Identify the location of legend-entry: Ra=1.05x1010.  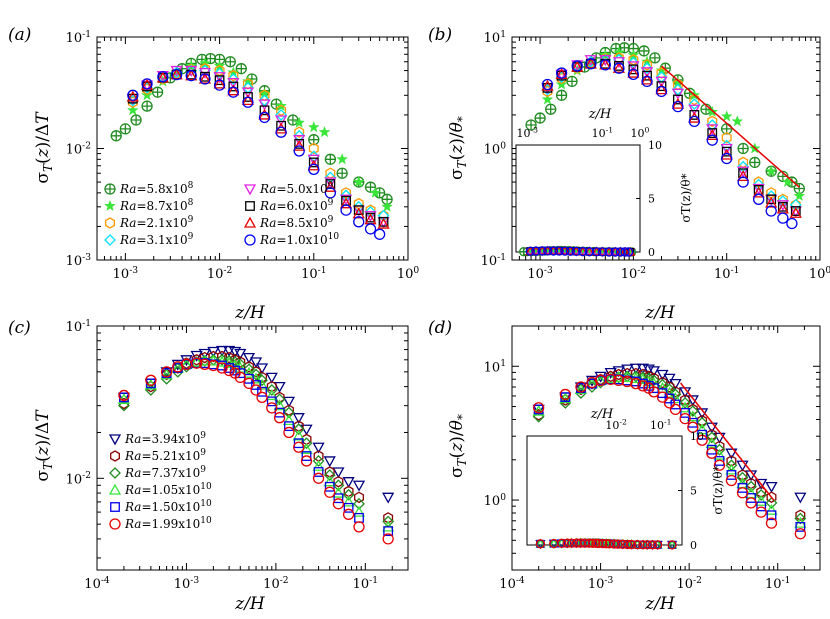
(160, 489).